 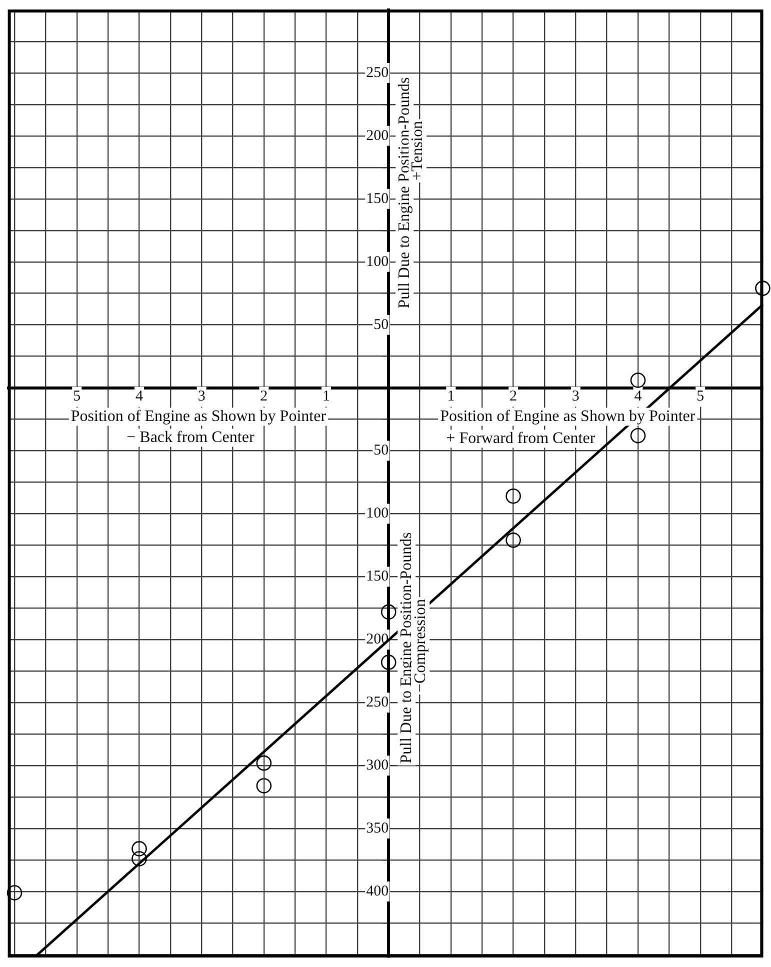 What do you see at coordinates (568, 416) in the screenshot?
I see `text: Position of Engine as Shown by Pointer` at bounding box center [568, 416].